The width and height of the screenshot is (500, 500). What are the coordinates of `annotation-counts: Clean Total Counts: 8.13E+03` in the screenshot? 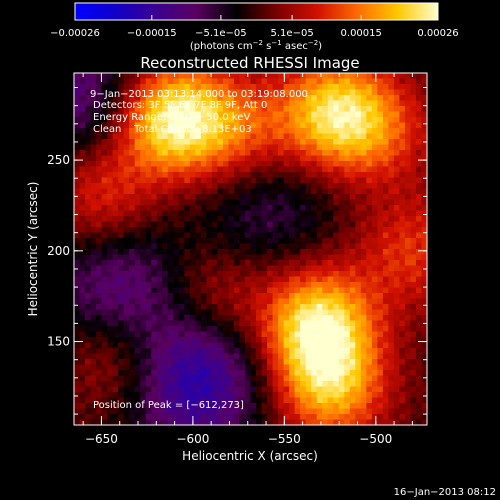 It's located at (172, 129).